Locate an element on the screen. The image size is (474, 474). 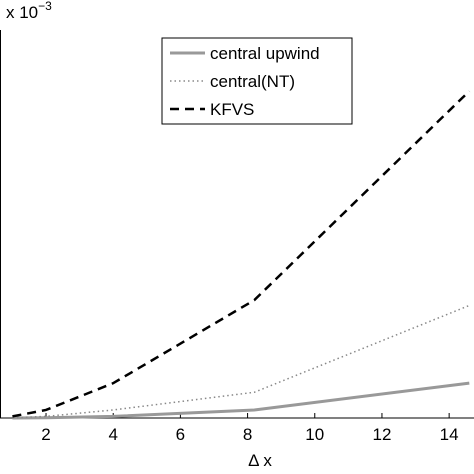
y-multiplier-base: x 10 is located at coordinates (22, 12).